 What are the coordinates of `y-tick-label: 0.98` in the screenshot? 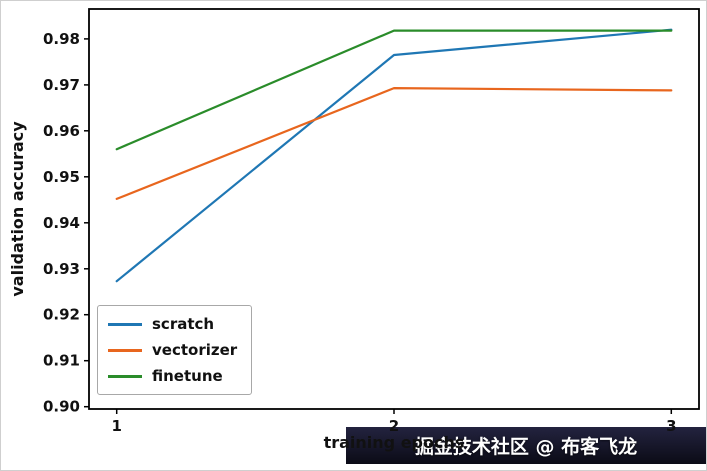 It's located at (61, 39).